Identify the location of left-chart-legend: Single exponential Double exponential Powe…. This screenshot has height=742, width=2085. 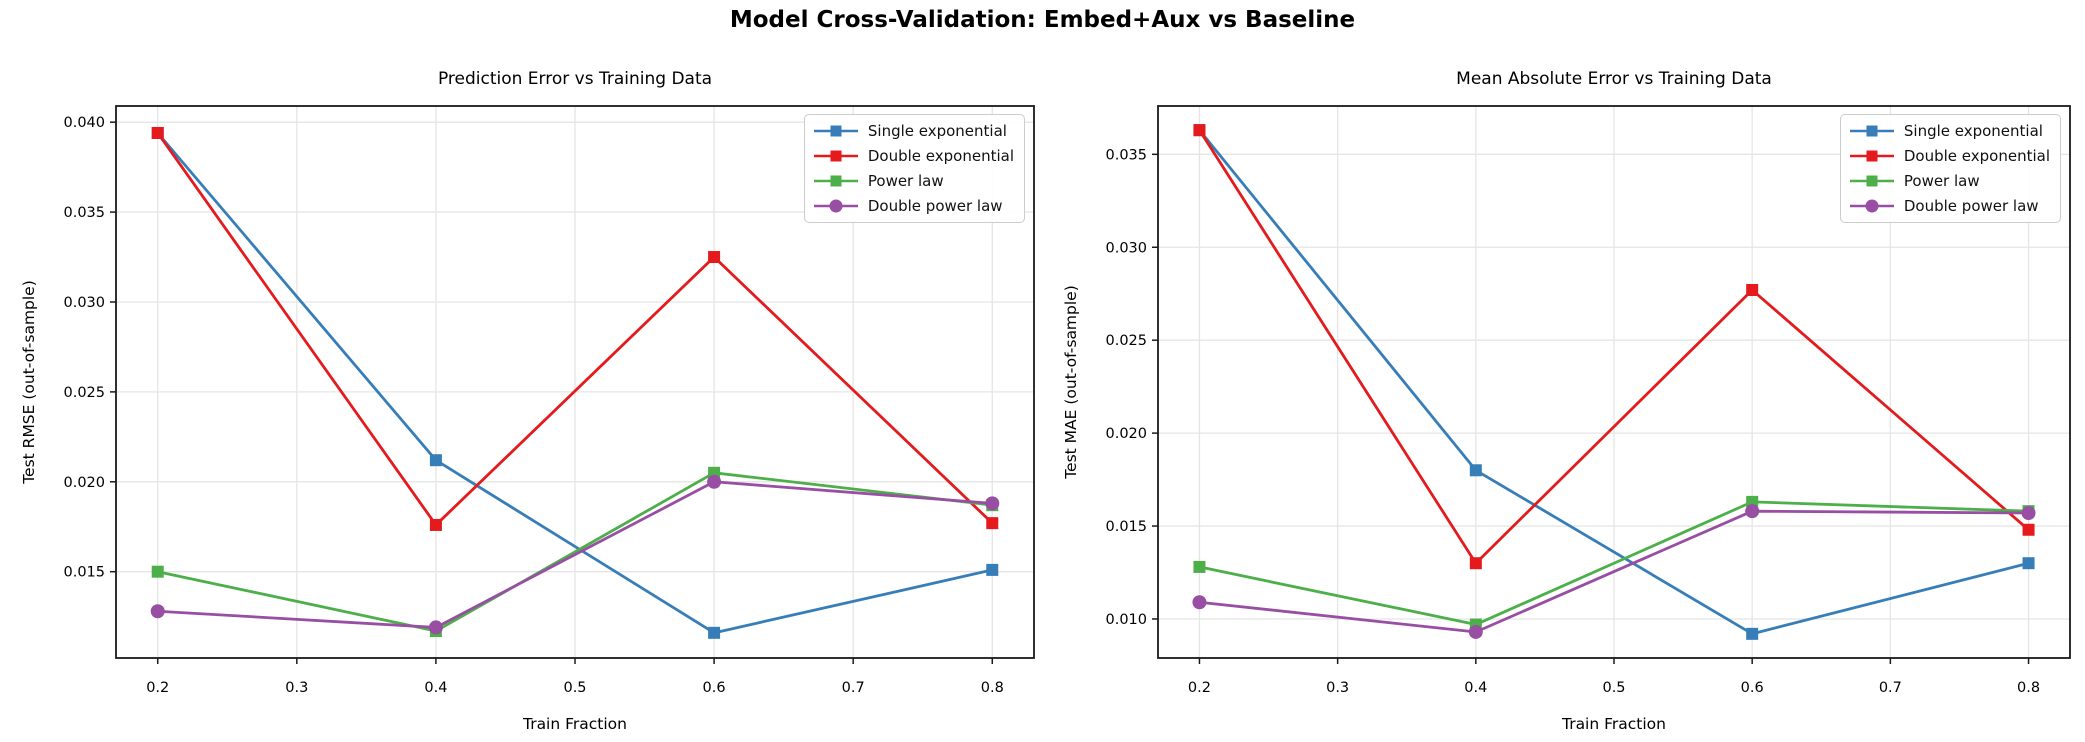
(914, 168).